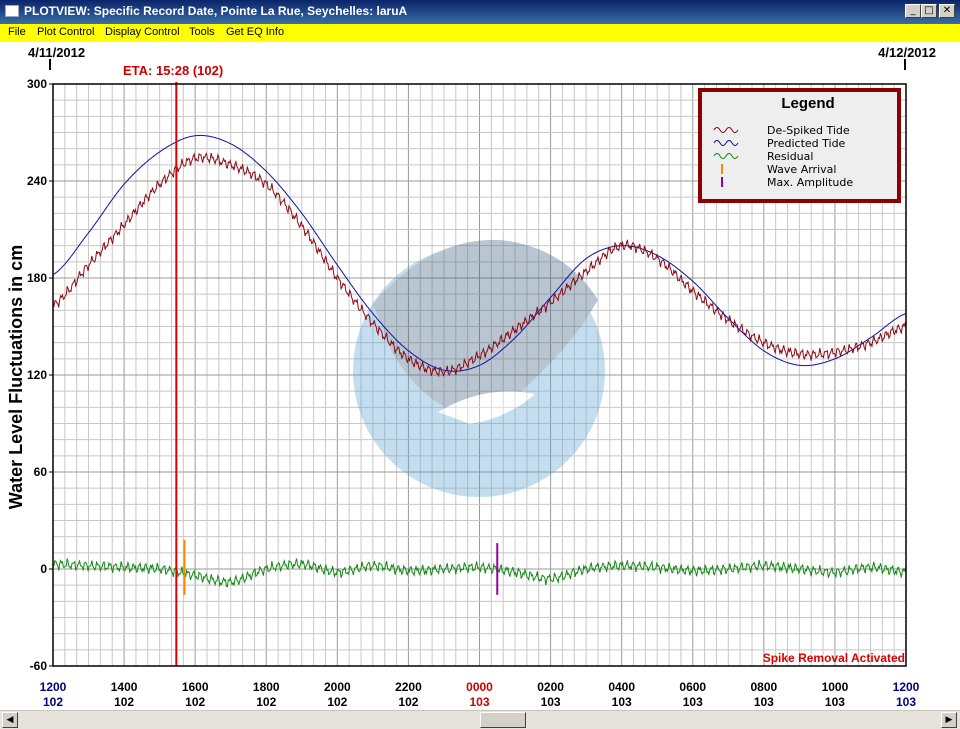 The height and width of the screenshot is (729, 960). What do you see at coordinates (12, 11) in the screenshot?
I see `app-icon` at bounding box center [12, 11].